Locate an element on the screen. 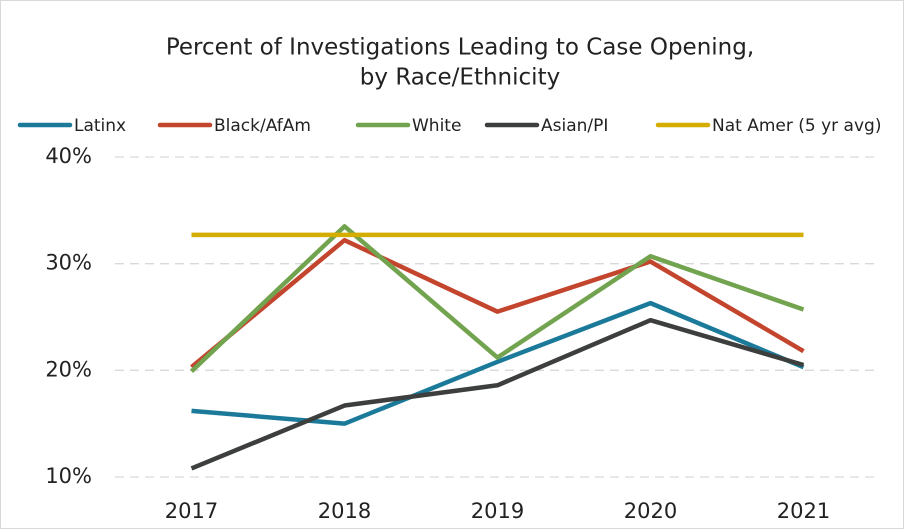  x-tick-label: 2020 is located at coordinates (650, 511).